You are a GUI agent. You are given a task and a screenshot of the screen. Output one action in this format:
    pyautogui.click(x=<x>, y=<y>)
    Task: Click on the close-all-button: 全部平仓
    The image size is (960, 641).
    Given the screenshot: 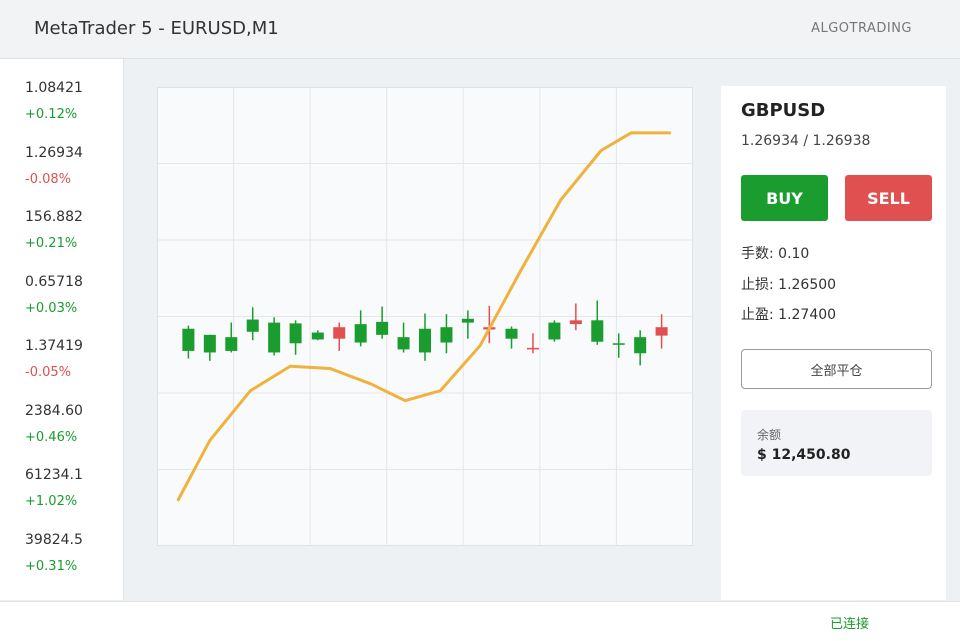 What is the action you would take?
    pyautogui.click(x=836, y=369)
    